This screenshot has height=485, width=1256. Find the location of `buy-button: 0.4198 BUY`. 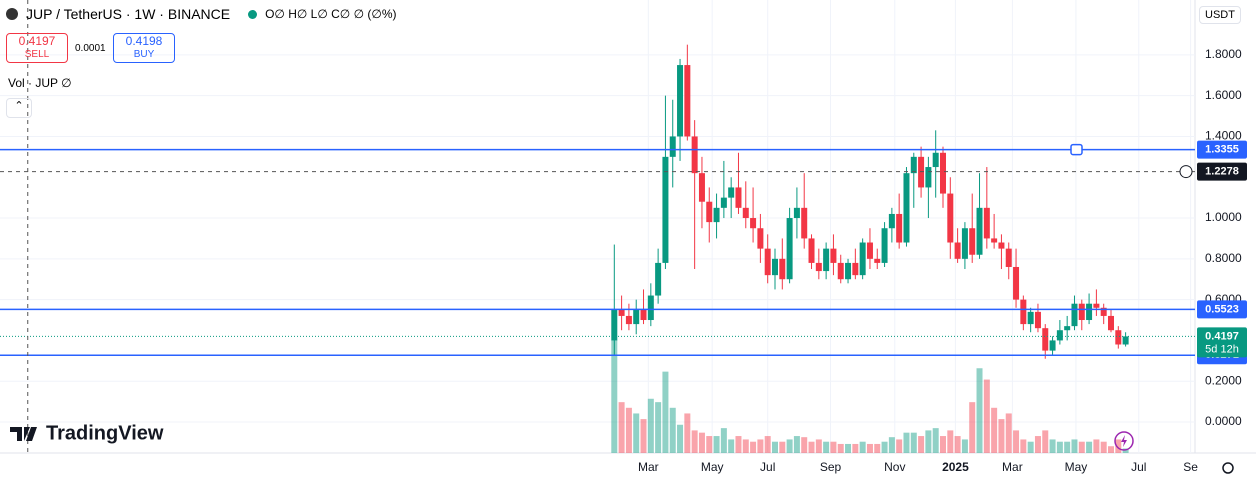

buy-button: 0.4198 BUY is located at coordinates (144, 48).